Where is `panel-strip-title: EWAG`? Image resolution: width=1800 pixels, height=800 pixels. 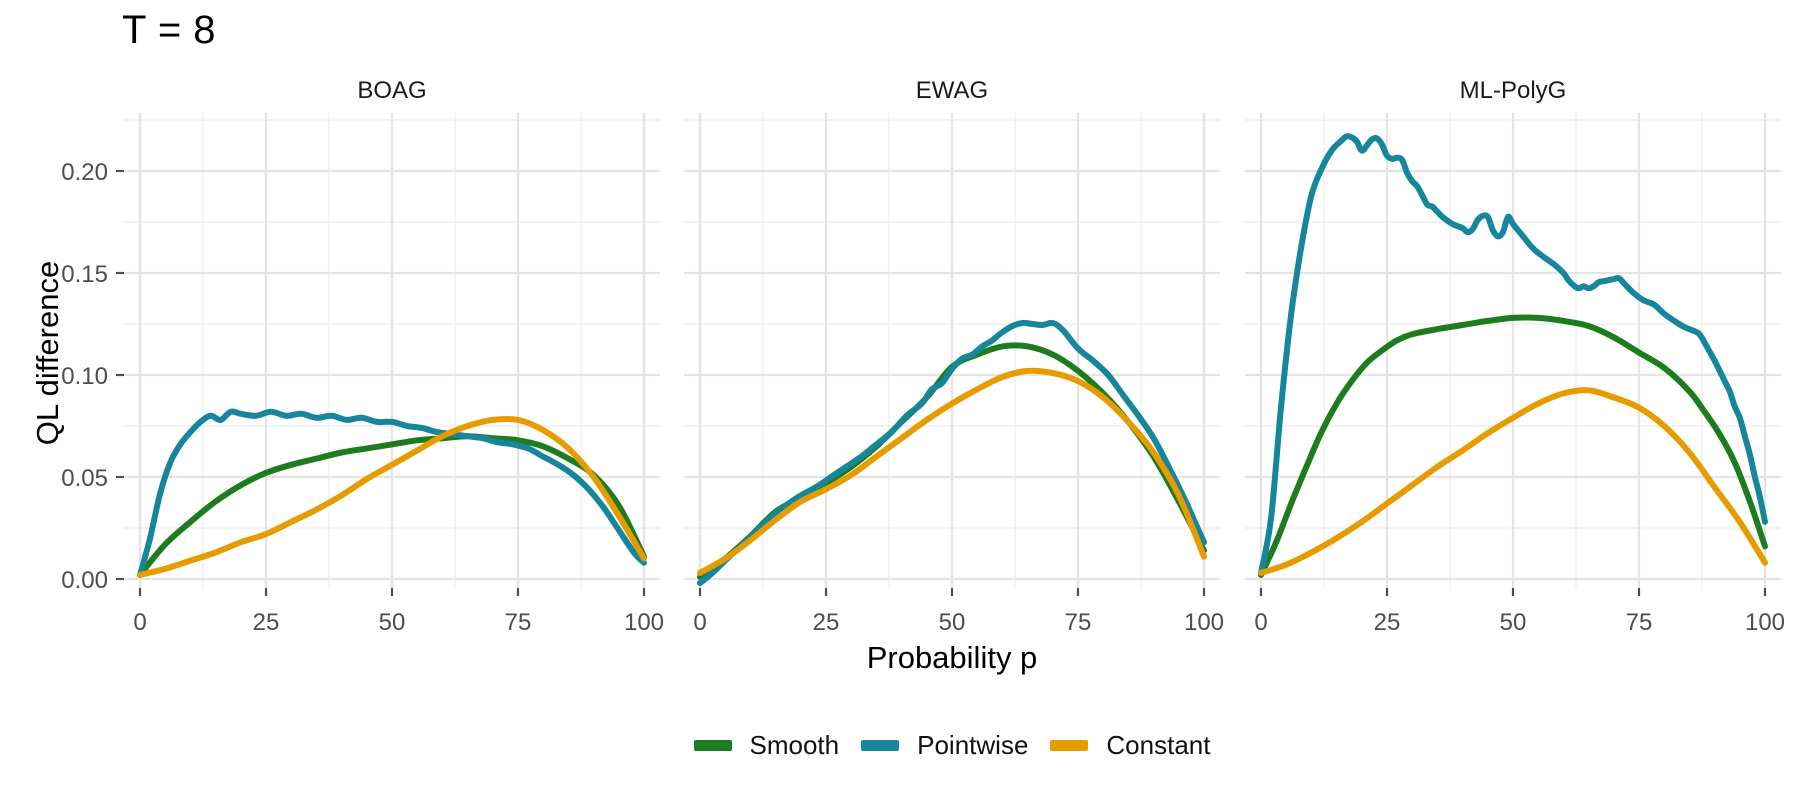
panel-strip-title: EWAG is located at coordinates (952, 90).